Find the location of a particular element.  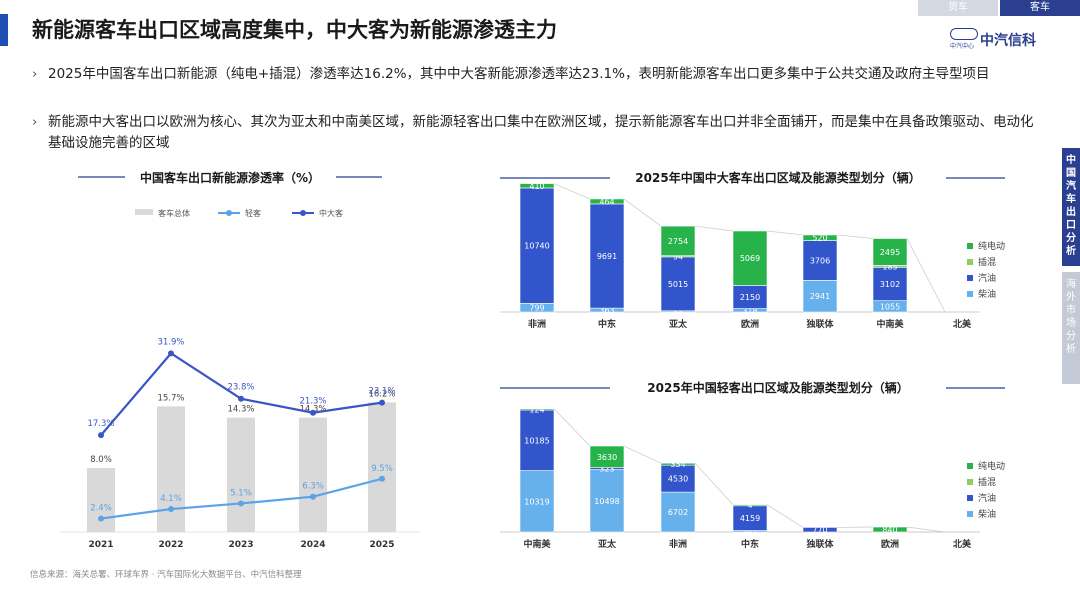

heavy-bus-label: 21.3% is located at coordinates (312, 402).